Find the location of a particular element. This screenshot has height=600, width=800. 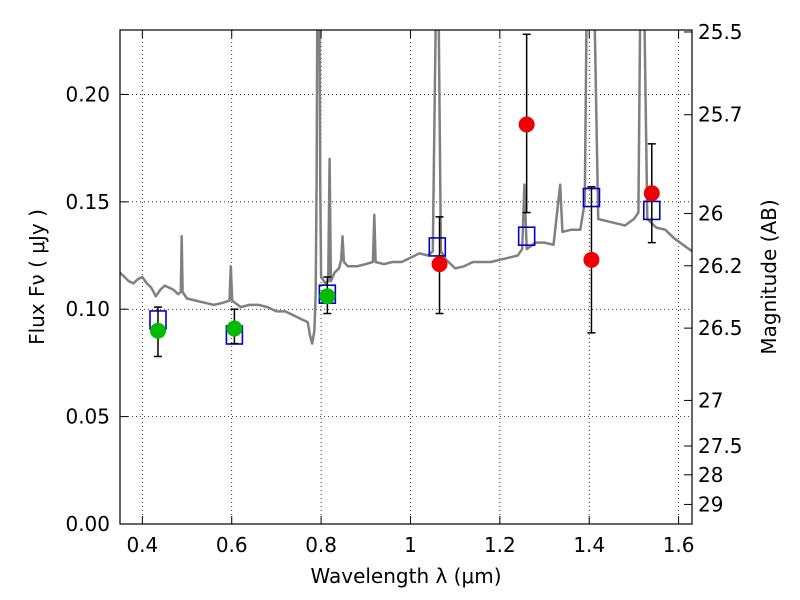

mag-tick-label: 27.5 is located at coordinates (720, 446).